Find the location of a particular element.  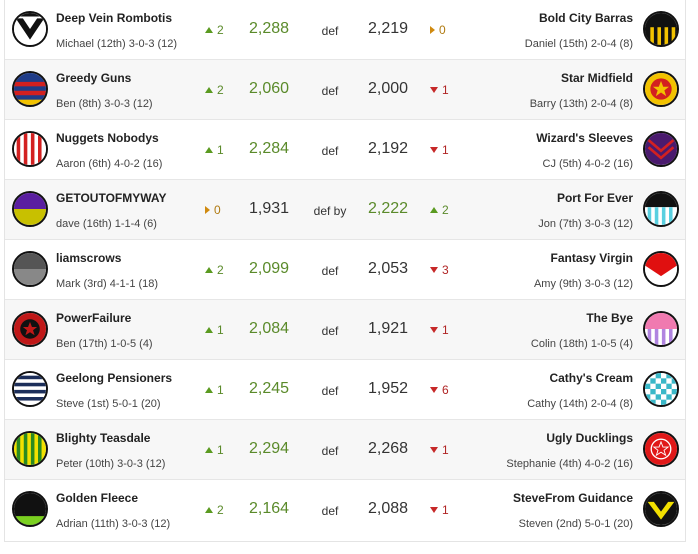

away-team-name: Star Midfield is located at coordinates (596, 78).